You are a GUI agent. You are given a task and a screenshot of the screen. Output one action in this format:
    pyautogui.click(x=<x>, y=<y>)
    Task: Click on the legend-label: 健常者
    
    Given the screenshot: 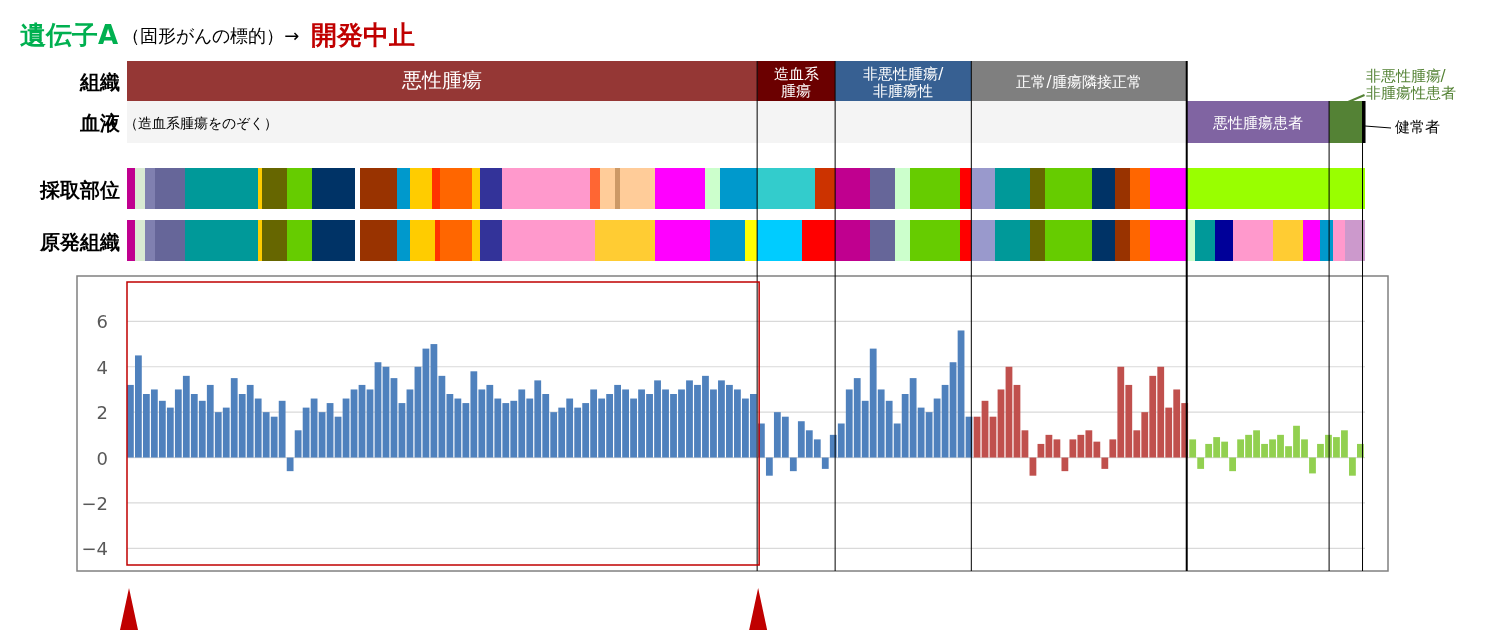 What is the action you would take?
    pyautogui.click(x=1417, y=127)
    